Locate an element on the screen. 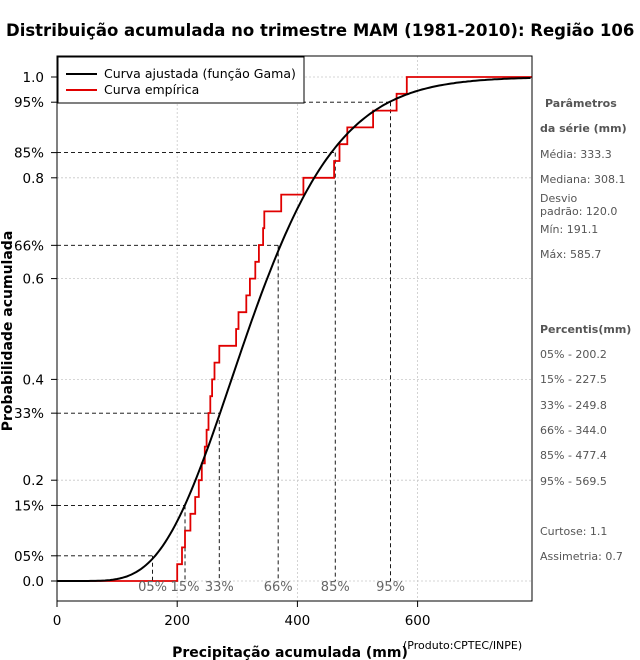 The height and width of the screenshot is (660, 640). y-tick-label: 0.4 is located at coordinates (33, 380).